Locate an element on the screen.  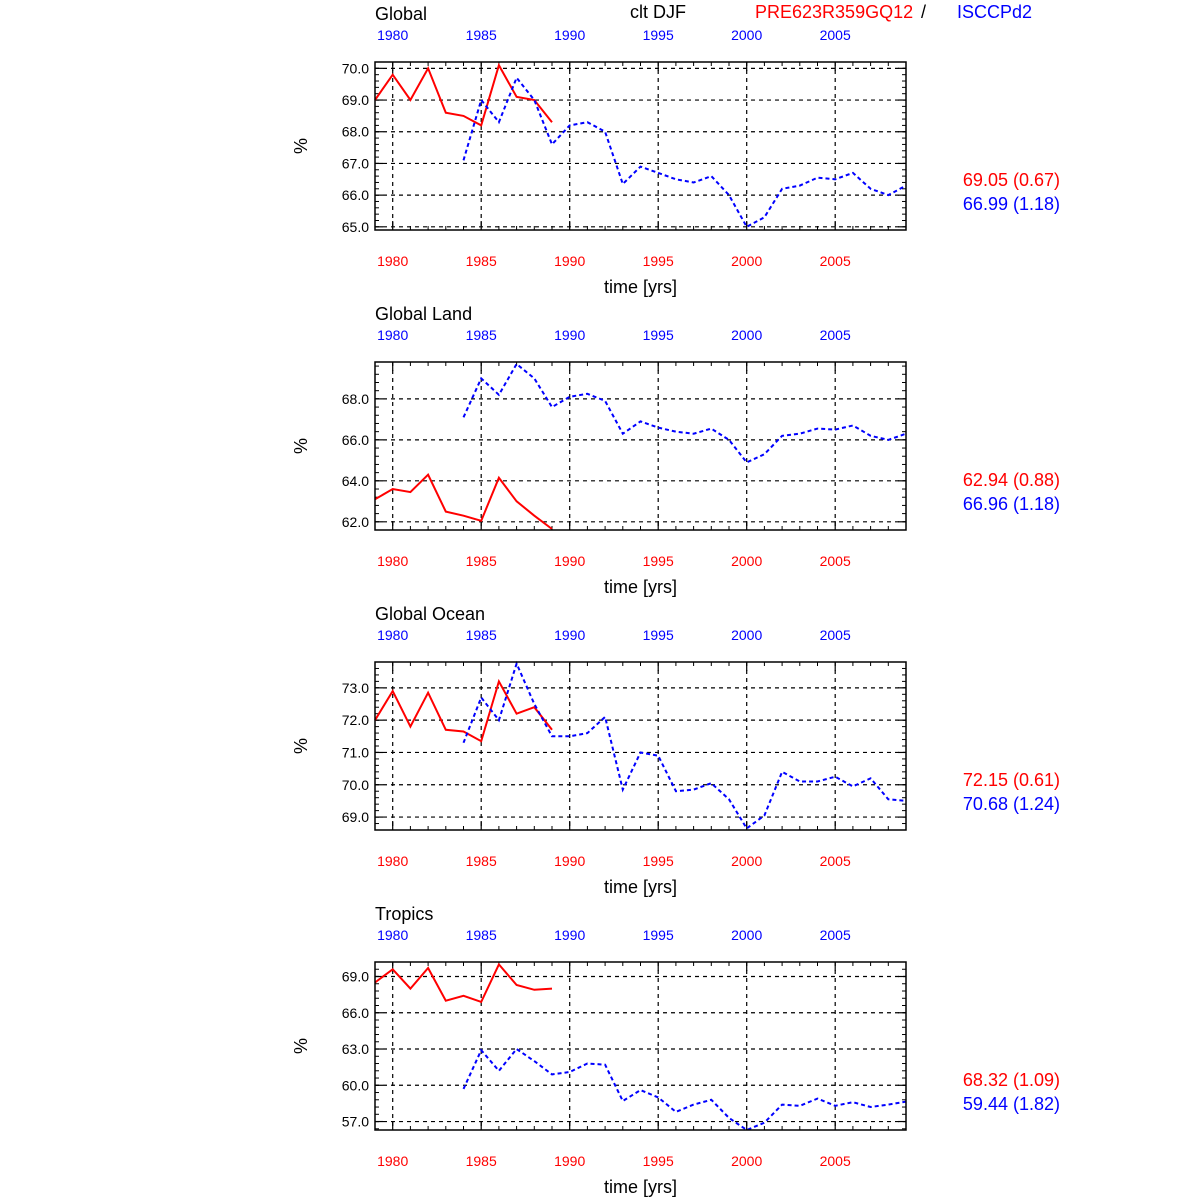
stat-obs: 66.96 (1.18) is located at coordinates (1011, 504).